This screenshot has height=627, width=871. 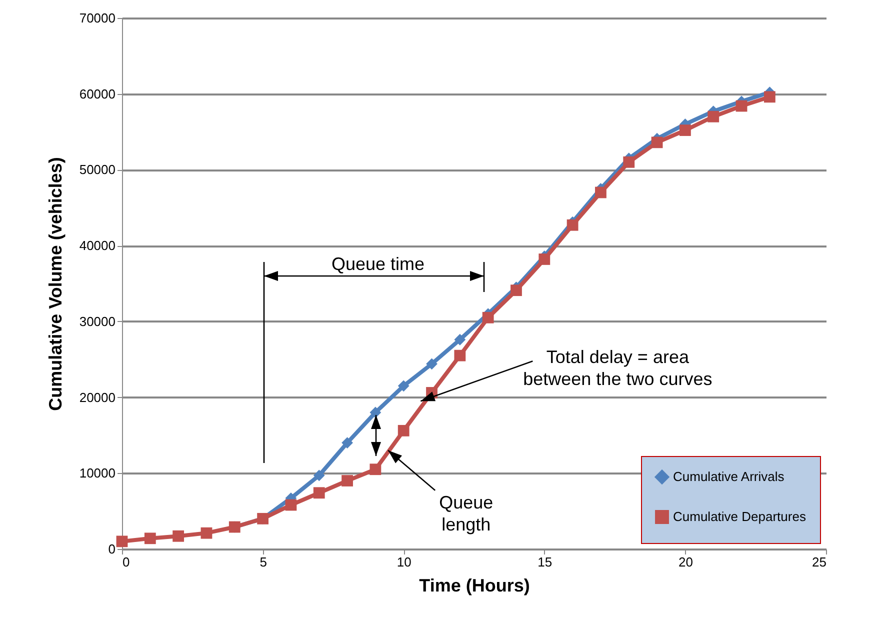 I want to click on x-axis-title: Time (Hours), so click(x=474, y=586).